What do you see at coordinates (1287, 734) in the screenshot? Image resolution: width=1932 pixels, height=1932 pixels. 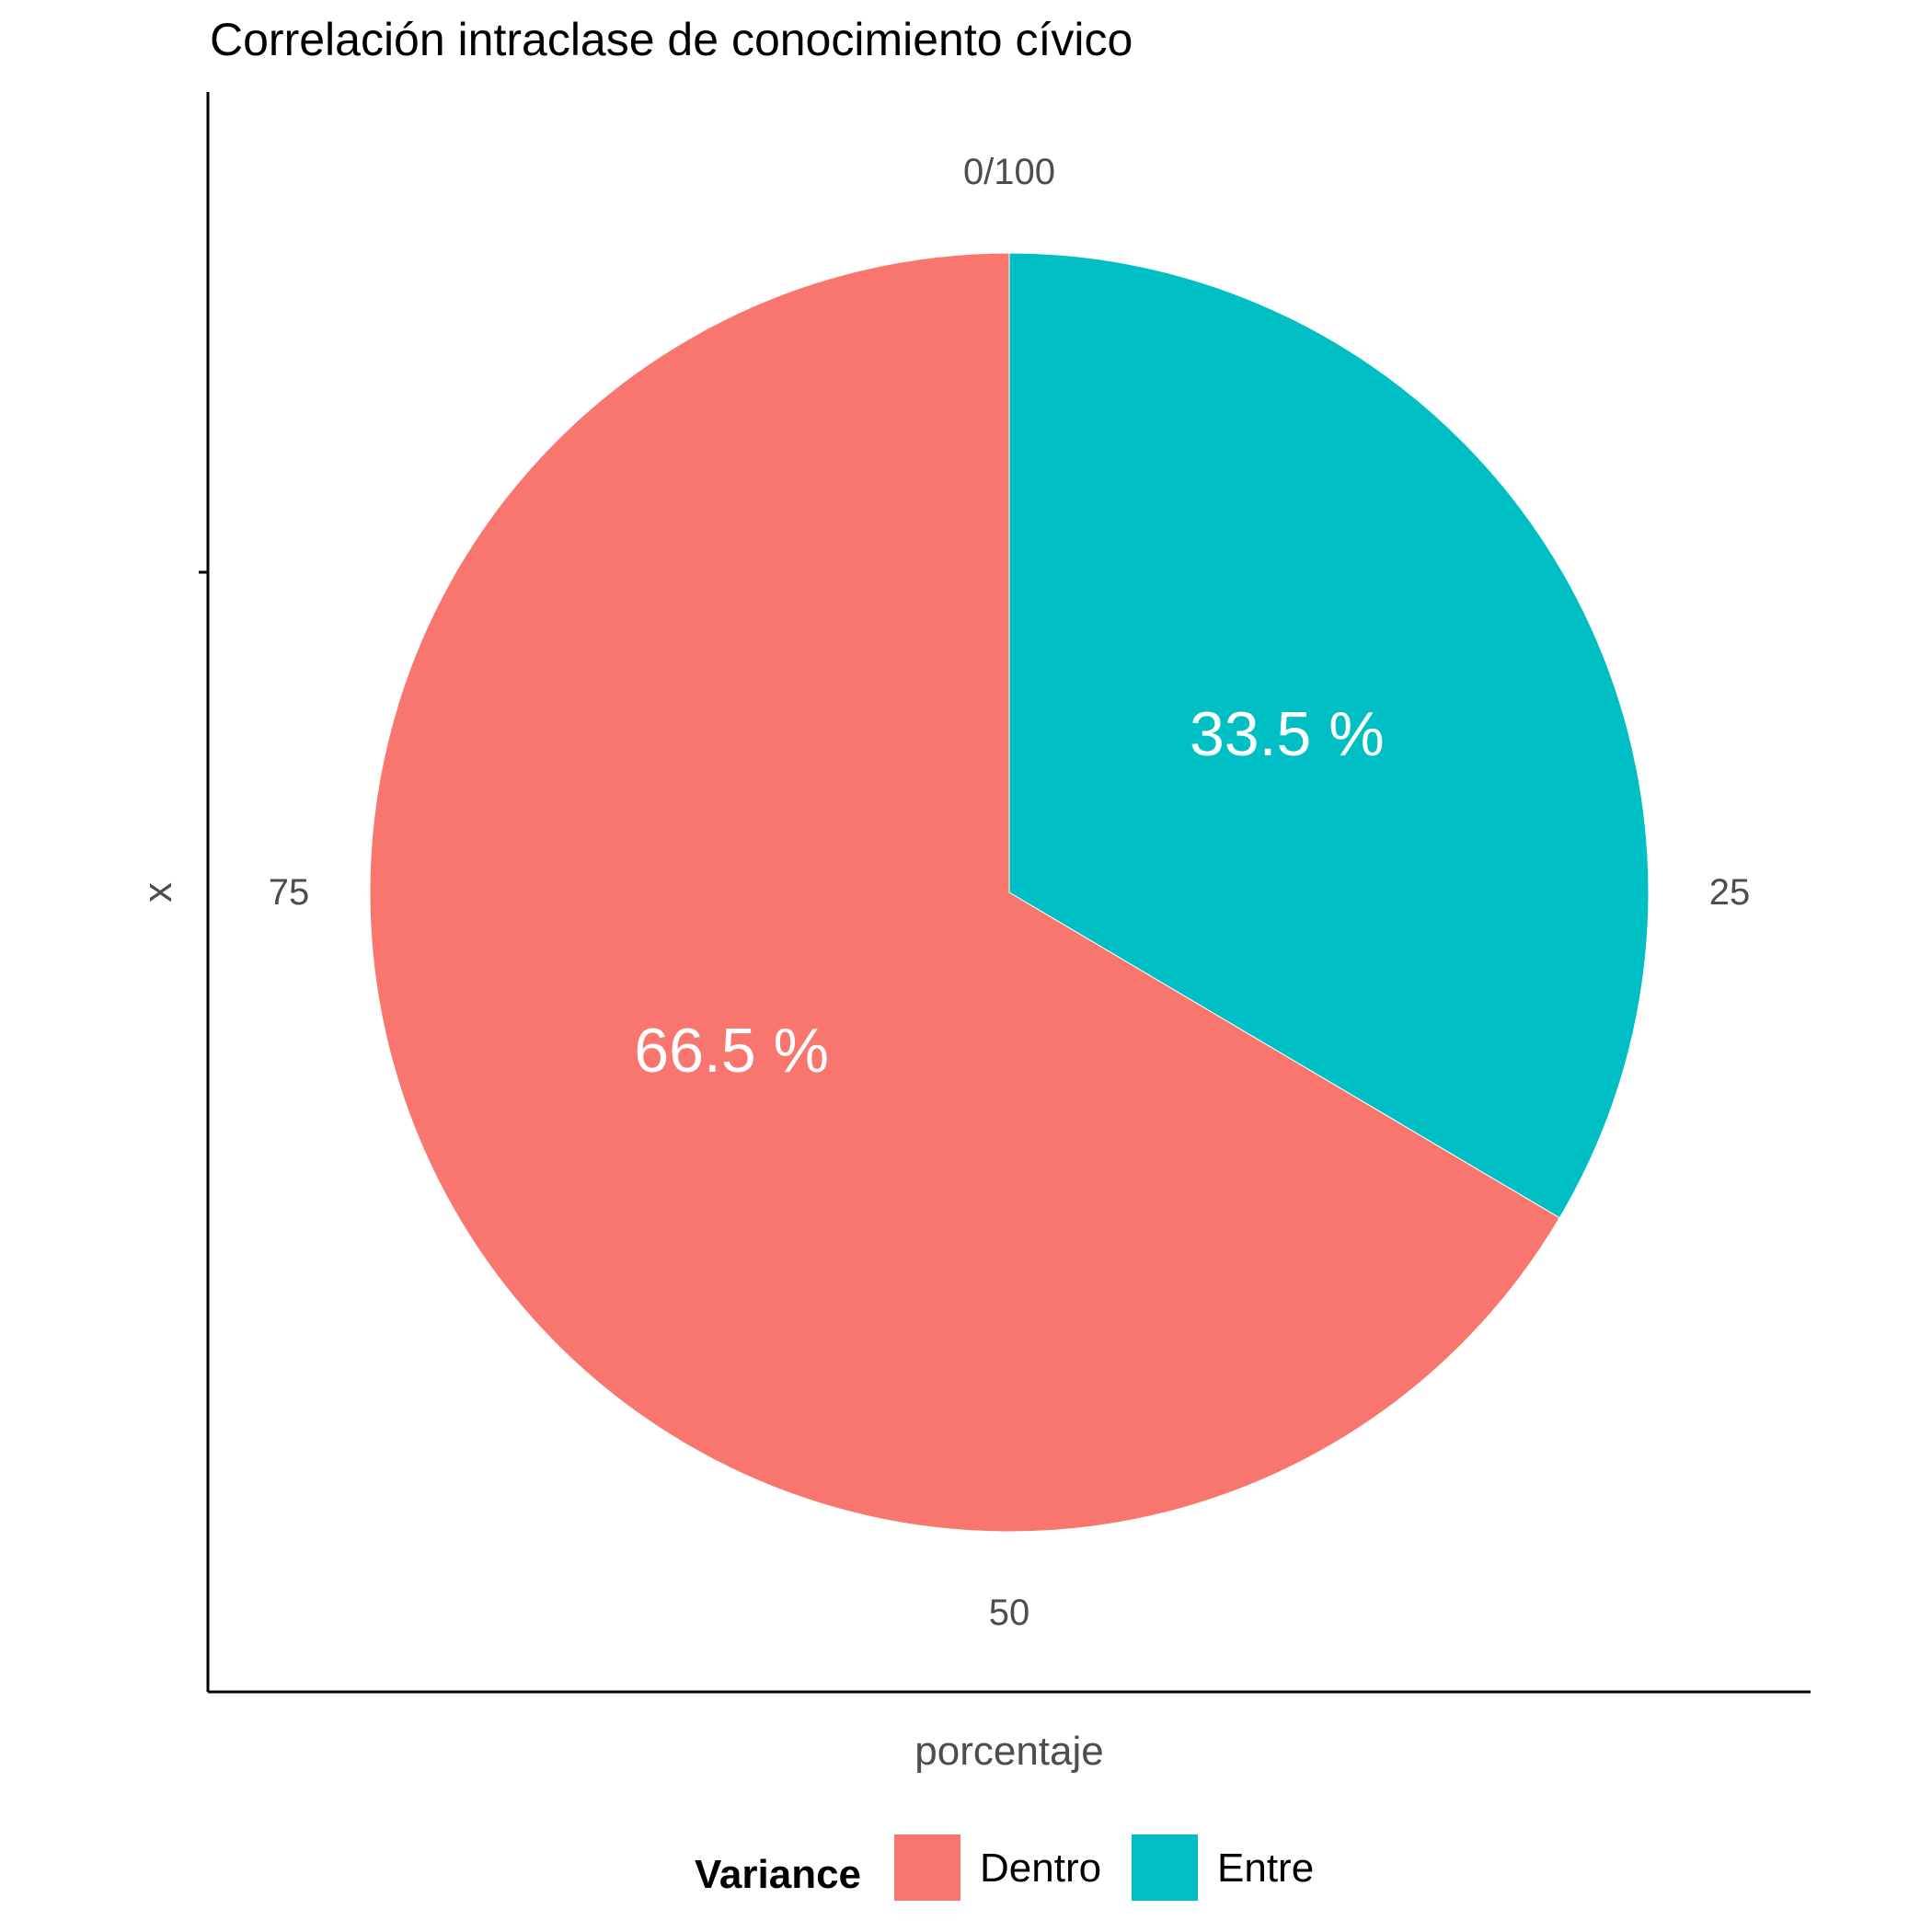 I see `slice-label-entre: 33.5 %` at bounding box center [1287, 734].